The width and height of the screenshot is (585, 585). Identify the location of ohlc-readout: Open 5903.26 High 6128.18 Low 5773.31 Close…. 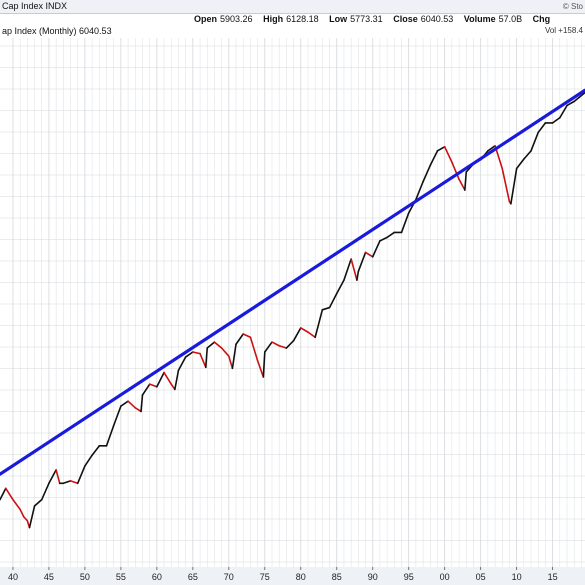
(373, 19).